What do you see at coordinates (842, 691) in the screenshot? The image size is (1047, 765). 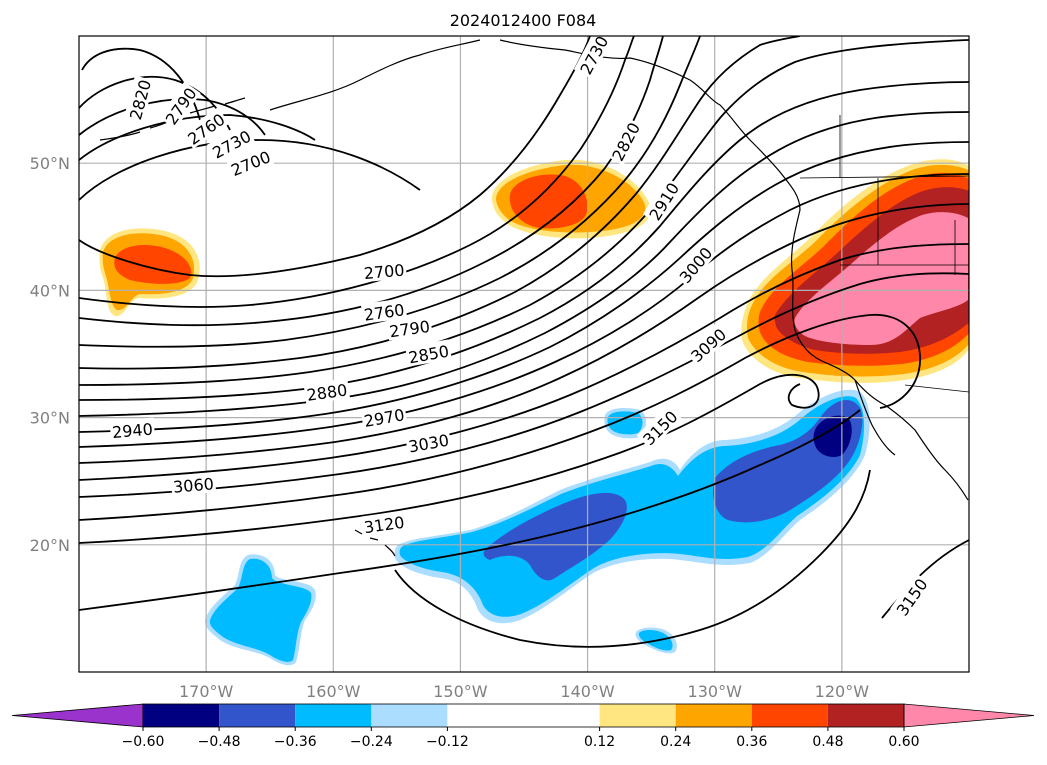 I see `longitude-label: 120°W` at bounding box center [842, 691].